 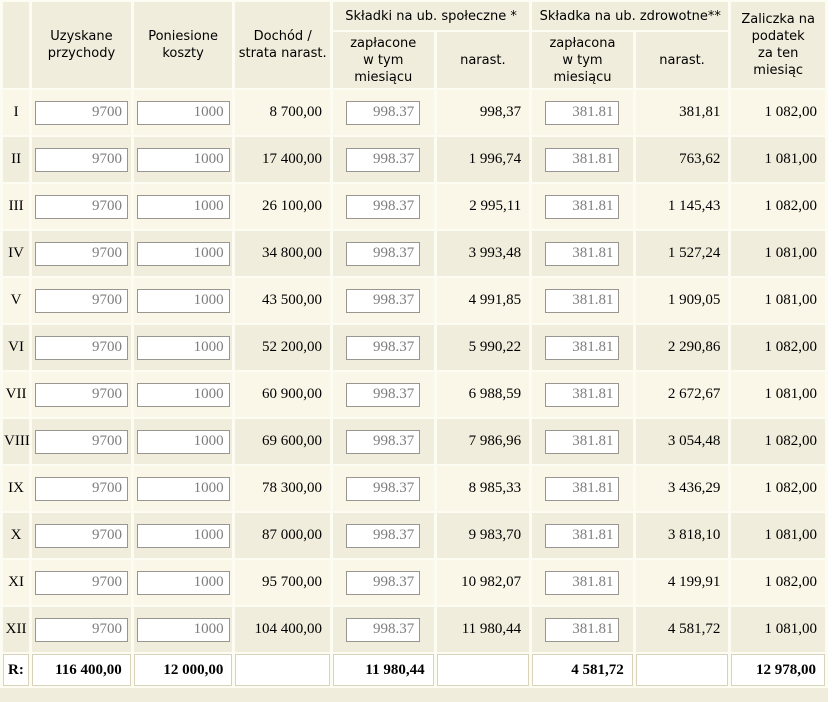 I want to click on summary-spoleczne-paid: 11 980,44, so click(x=383, y=670).